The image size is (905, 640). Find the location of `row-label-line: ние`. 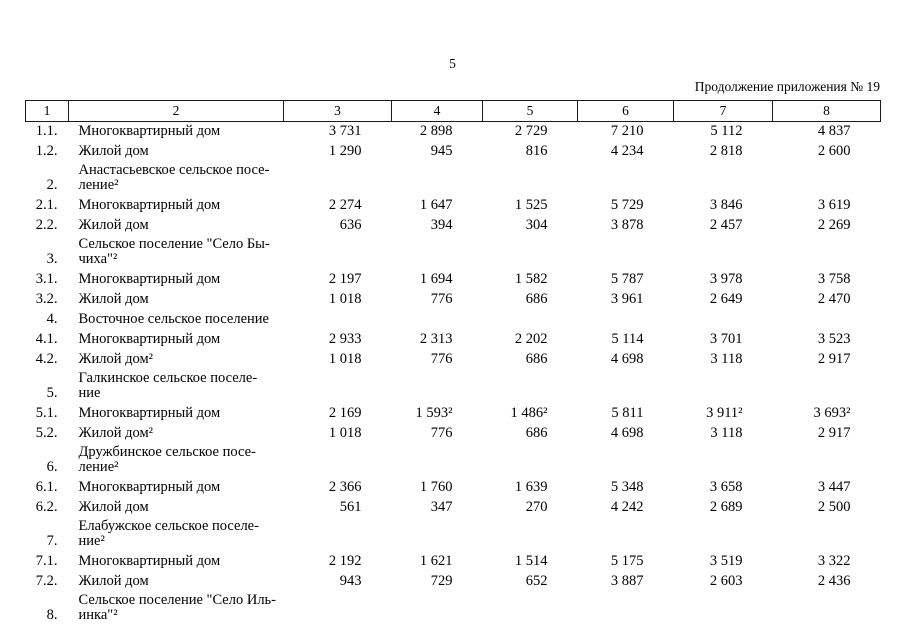

row-label-line: ние is located at coordinates (89, 392).